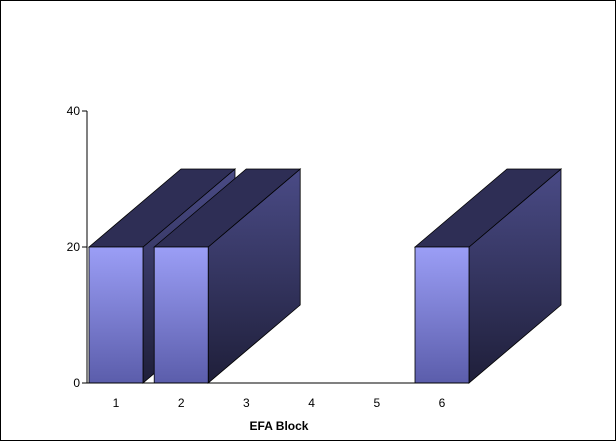 The image size is (616, 442). Describe the element at coordinates (181, 403) in the screenshot. I see `x-tick-label: 2` at that location.